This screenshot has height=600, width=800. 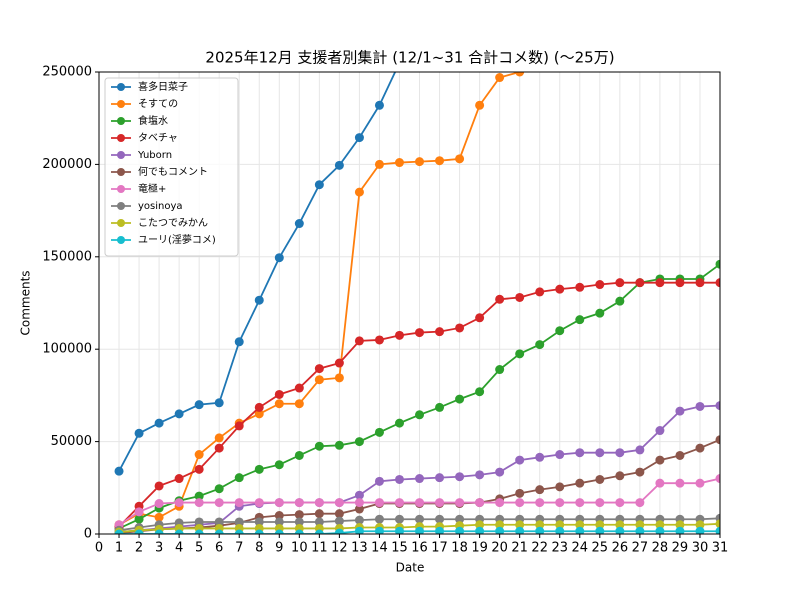 What do you see at coordinates (700, 548) in the screenshot?
I see `x-tick-label: 30` at bounding box center [700, 548].